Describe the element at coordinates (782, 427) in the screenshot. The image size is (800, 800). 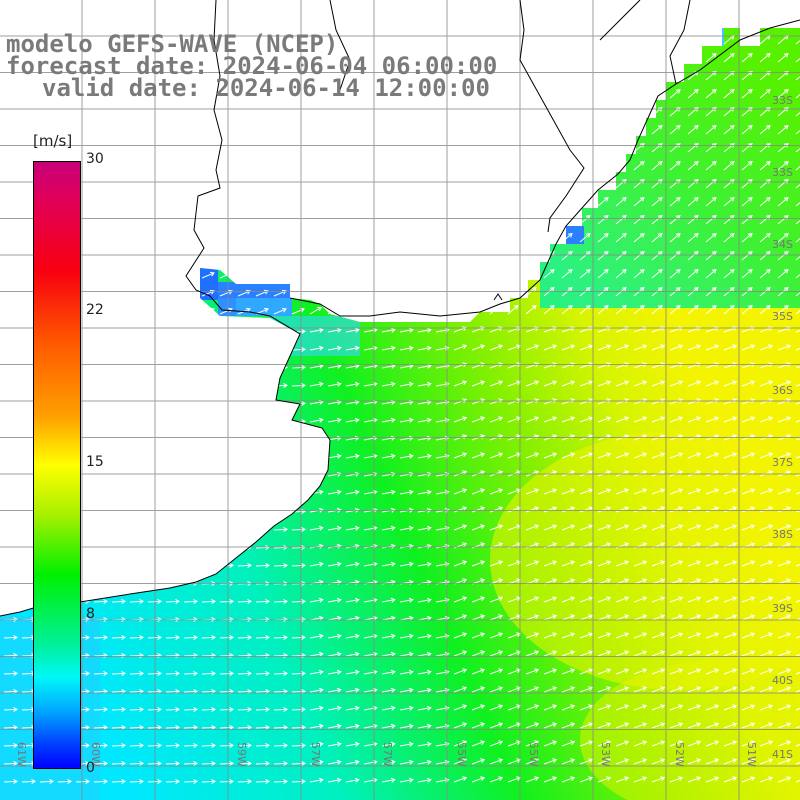
I see `latitude-labels: 33S 33S 34S 35S 36S 37S 38S 39S 40S 41S` at that location.